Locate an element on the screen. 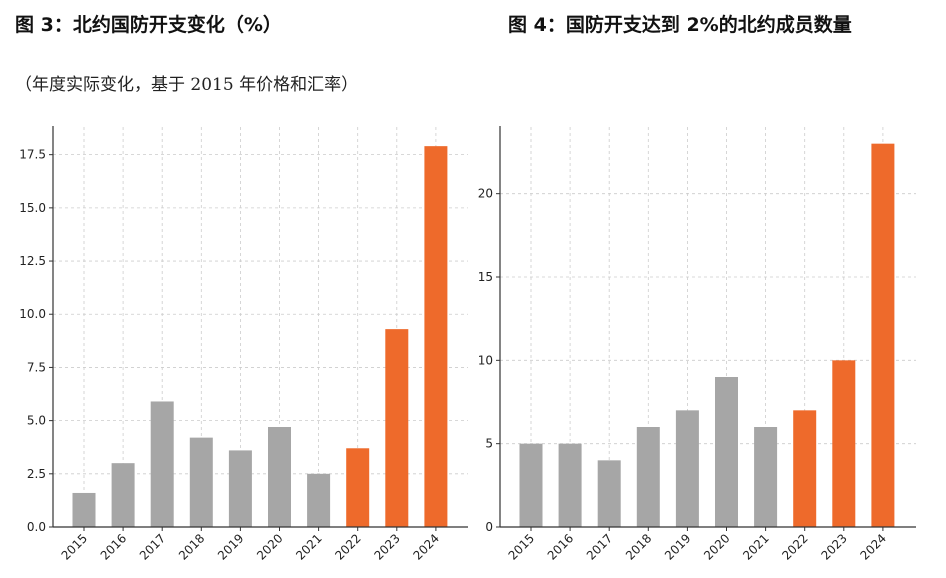 The height and width of the screenshot is (578, 946). y-tick-label: 10.0 is located at coordinates (32, 314).